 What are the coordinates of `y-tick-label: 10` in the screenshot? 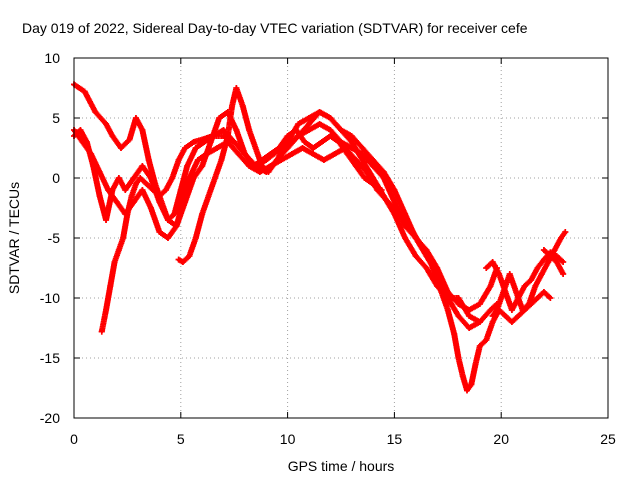 It's located at (52, 58).